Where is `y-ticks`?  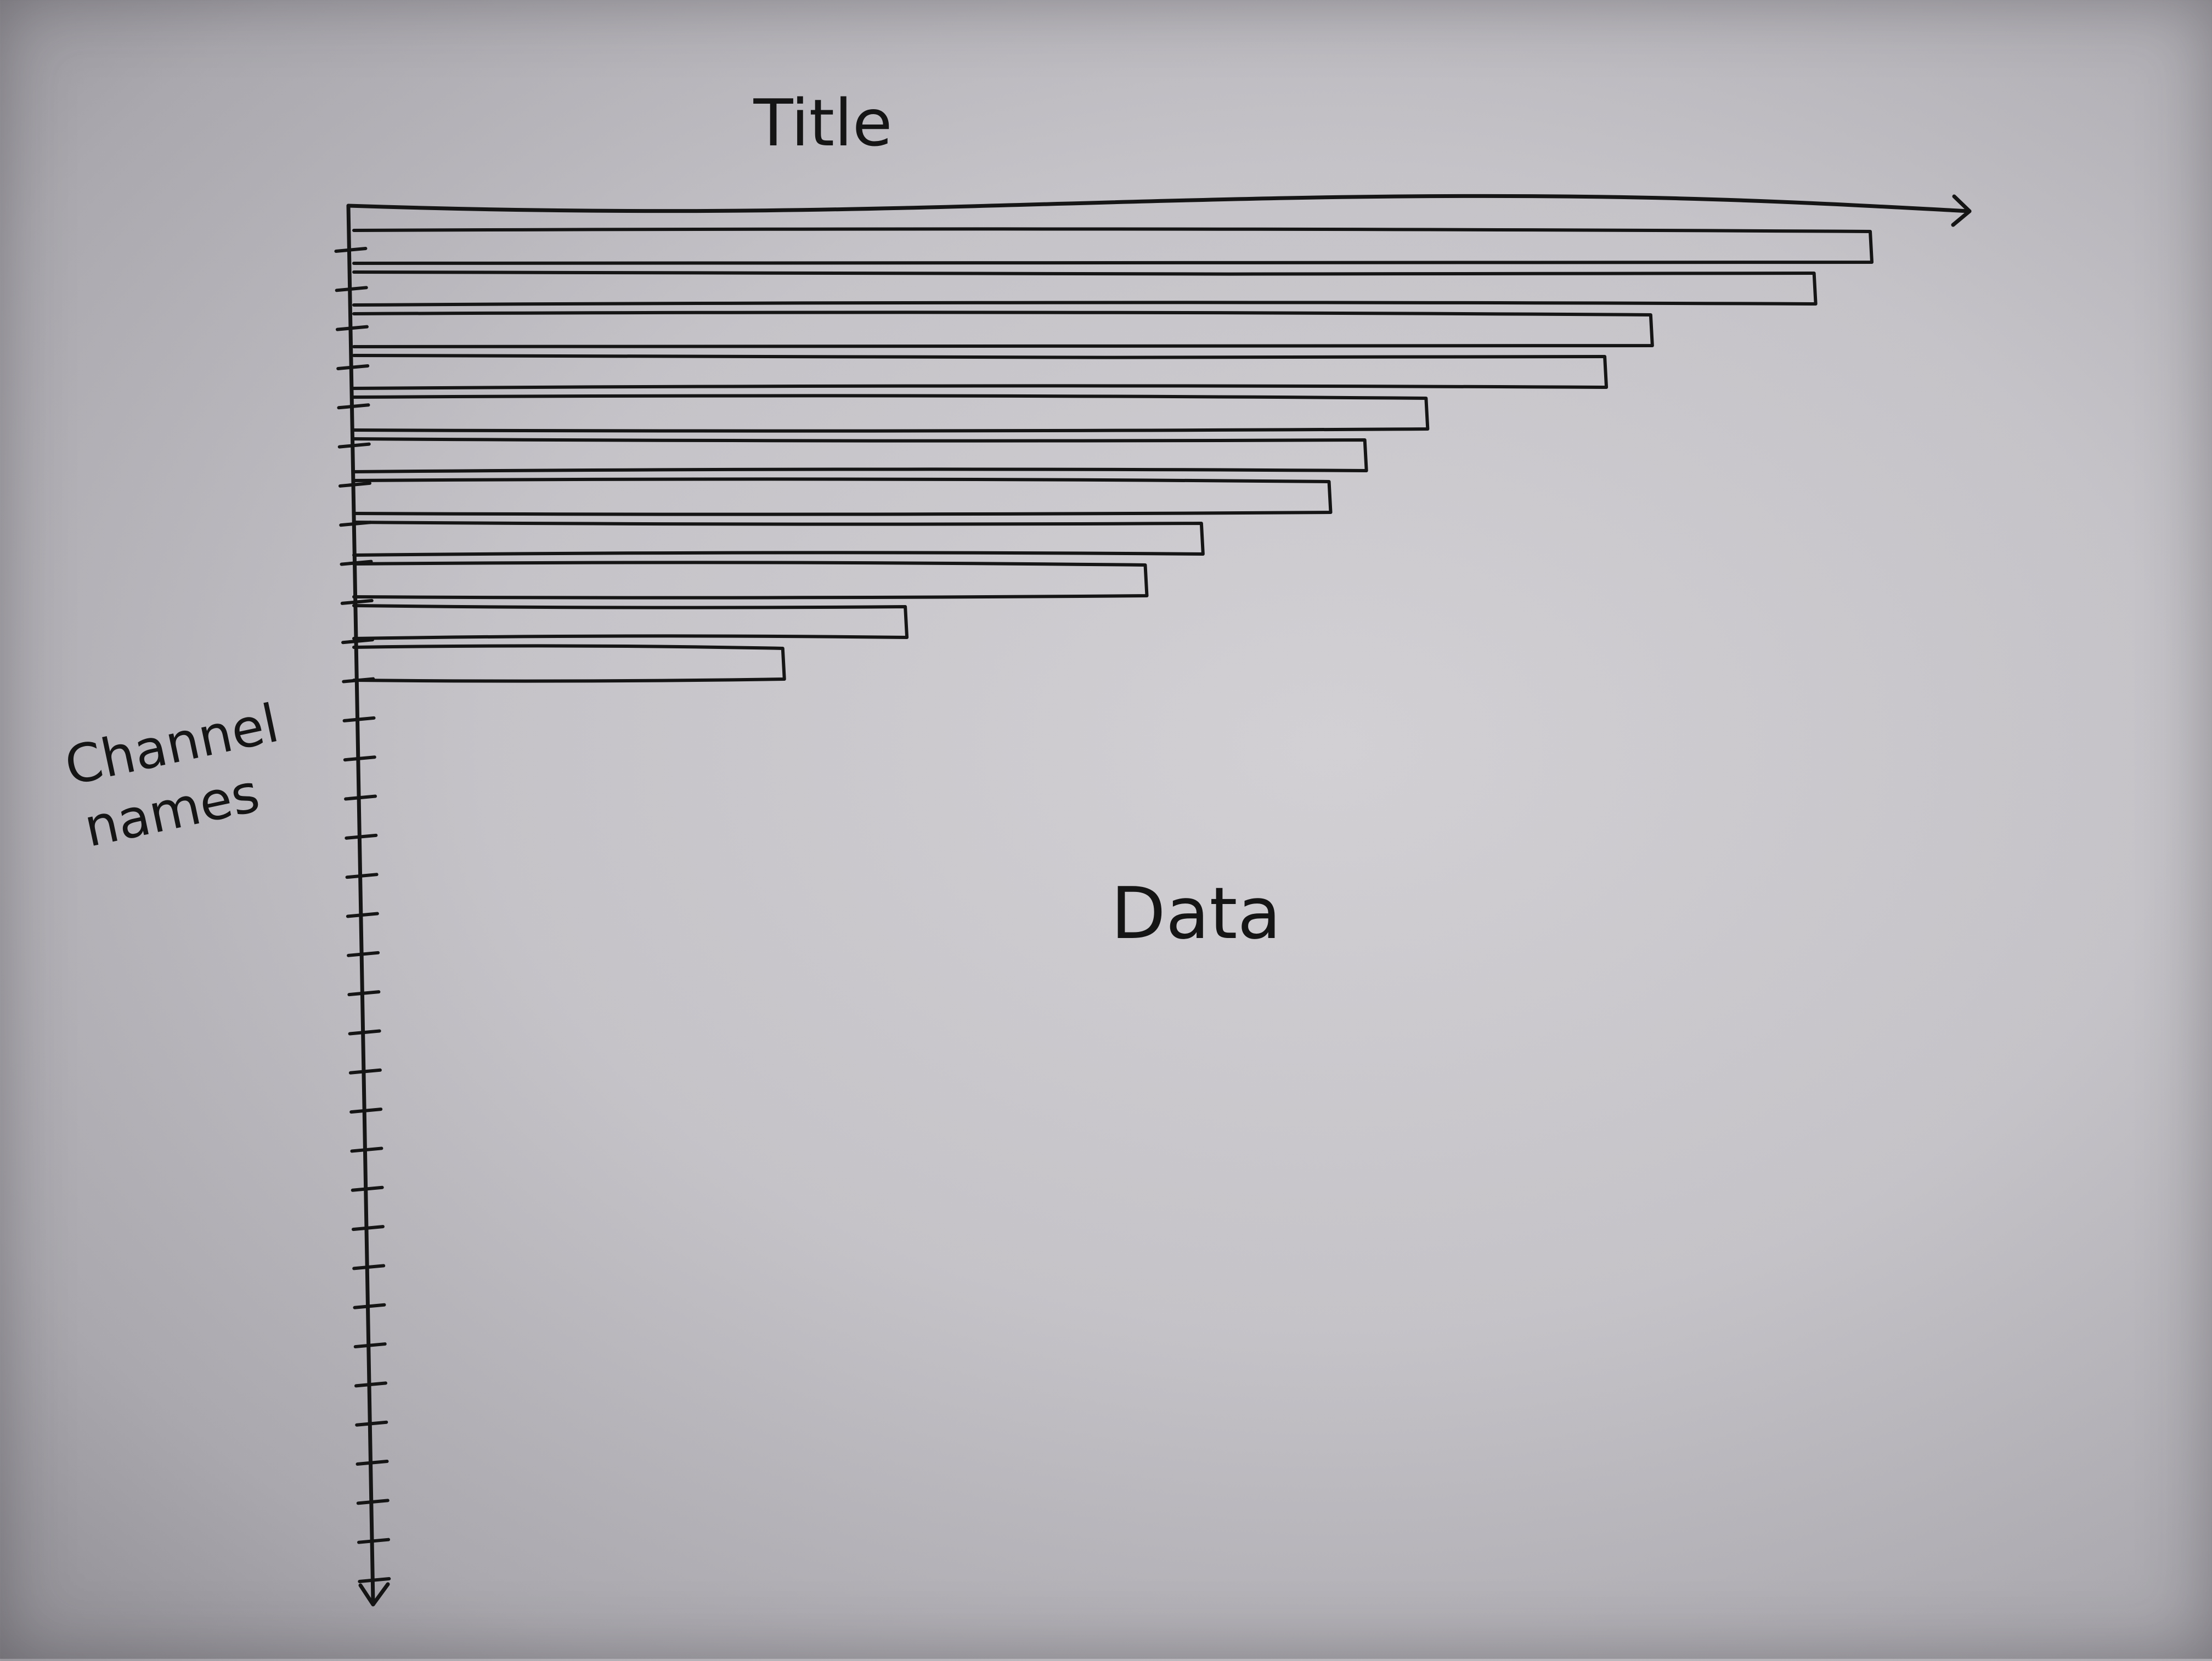 y-ticks is located at coordinates (362, 915).